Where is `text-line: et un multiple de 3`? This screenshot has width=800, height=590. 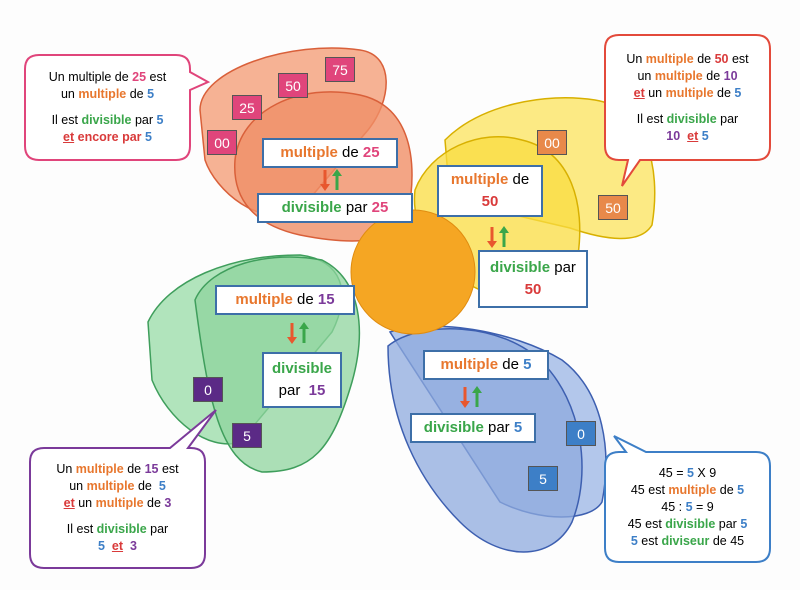 text-line: et un multiple de 3 is located at coordinates (117, 503).